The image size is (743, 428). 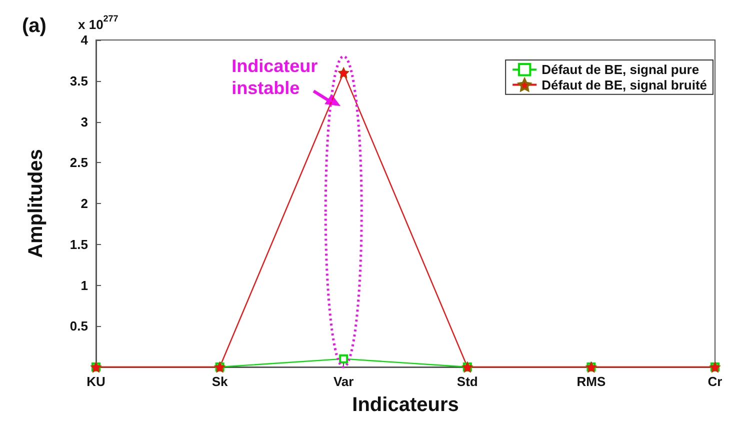 What do you see at coordinates (467, 381) in the screenshot?
I see `x-tick-label: Std` at bounding box center [467, 381].